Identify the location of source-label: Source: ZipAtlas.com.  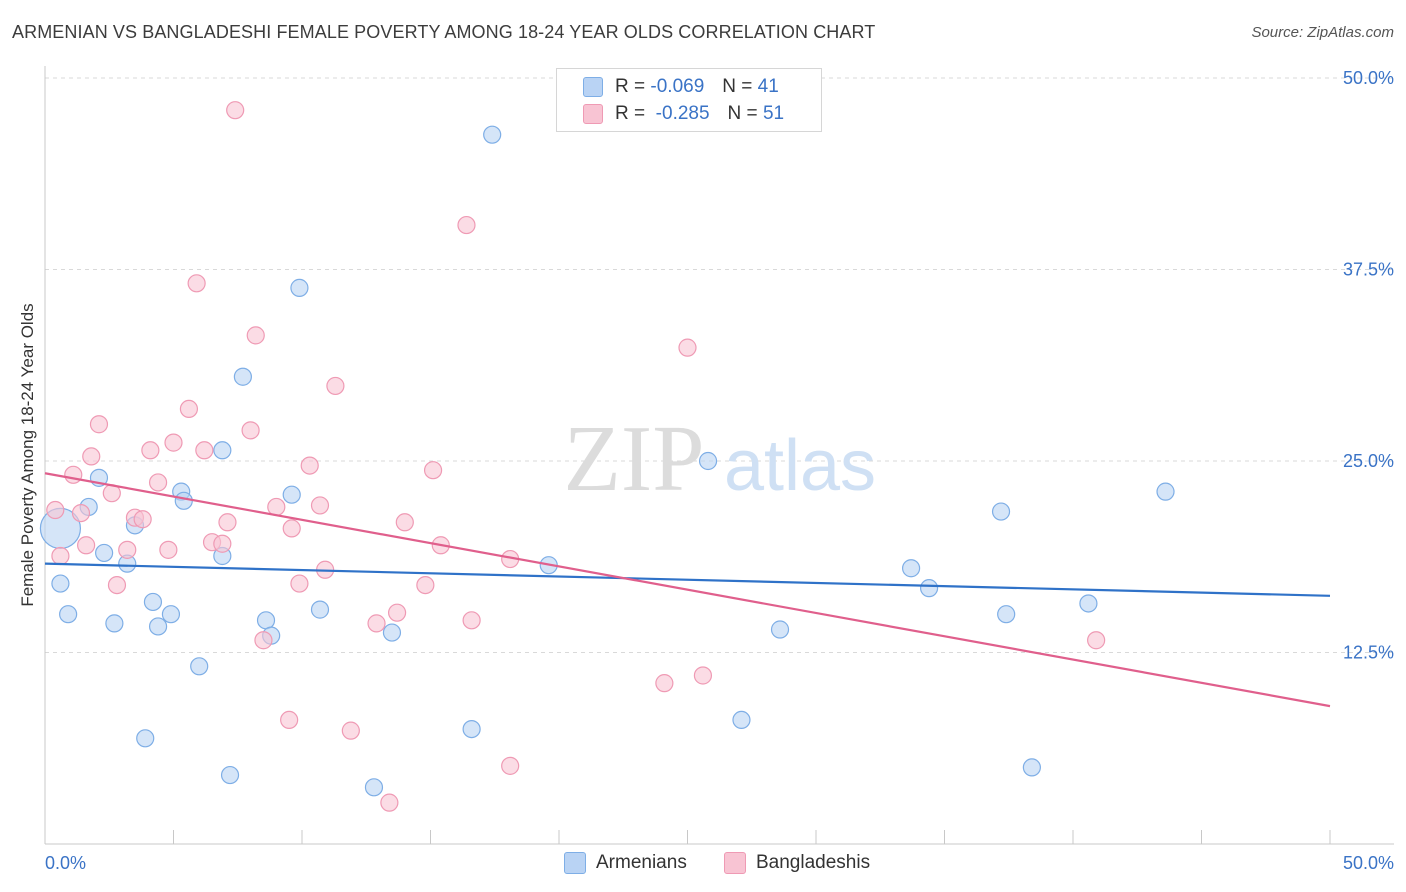
(1322, 32).